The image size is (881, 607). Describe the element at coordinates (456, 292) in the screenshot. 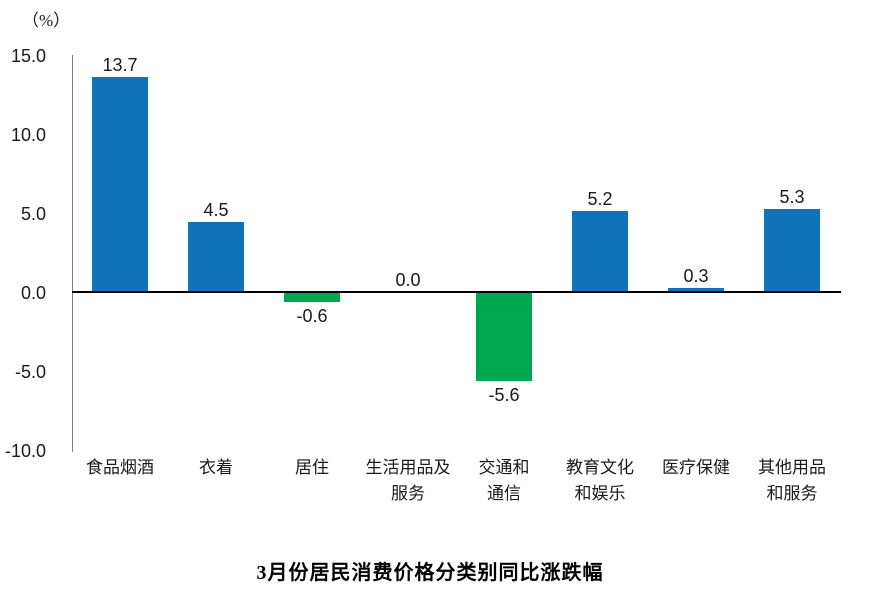

I see `x-axis-baseline` at that location.